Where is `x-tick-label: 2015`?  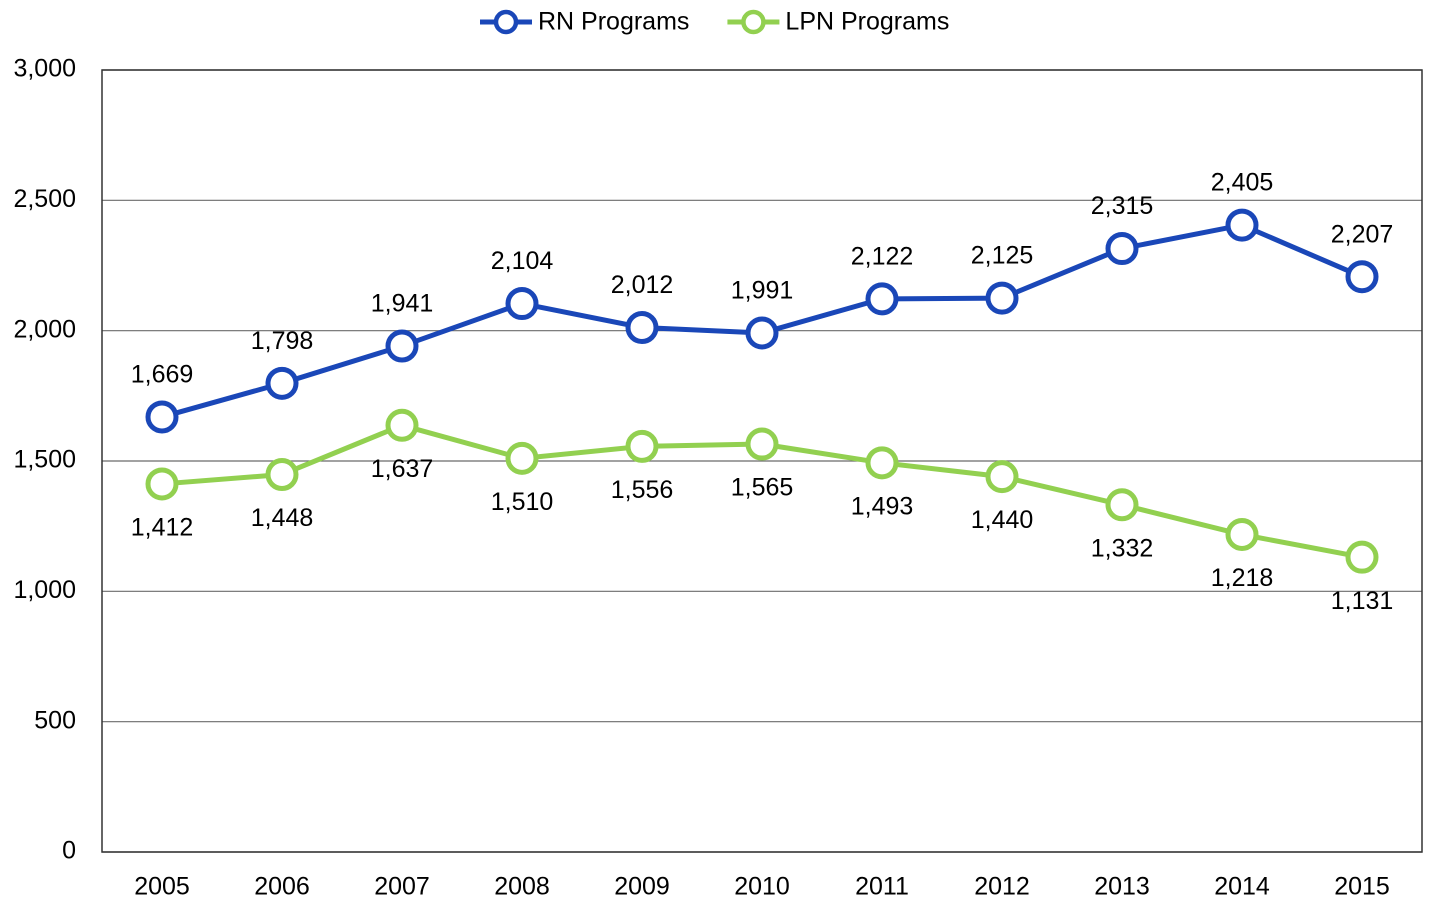 x-tick-label: 2015 is located at coordinates (1362, 887).